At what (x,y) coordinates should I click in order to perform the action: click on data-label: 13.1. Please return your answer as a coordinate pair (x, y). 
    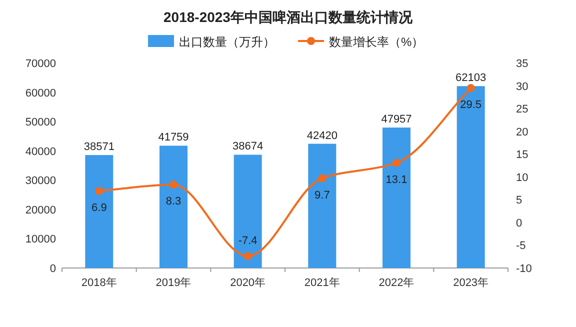
    Looking at the image, I should click on (397, 180).